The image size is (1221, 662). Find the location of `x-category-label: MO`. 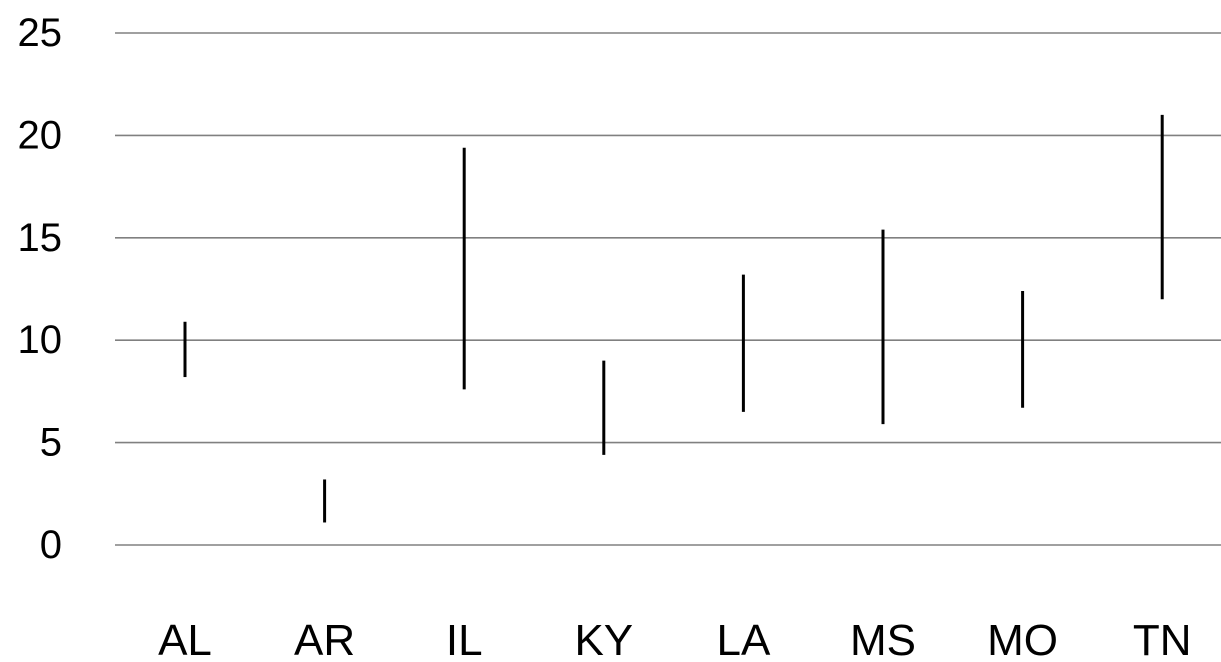

x-category-label: MO is located at coordinates (1022, 639).